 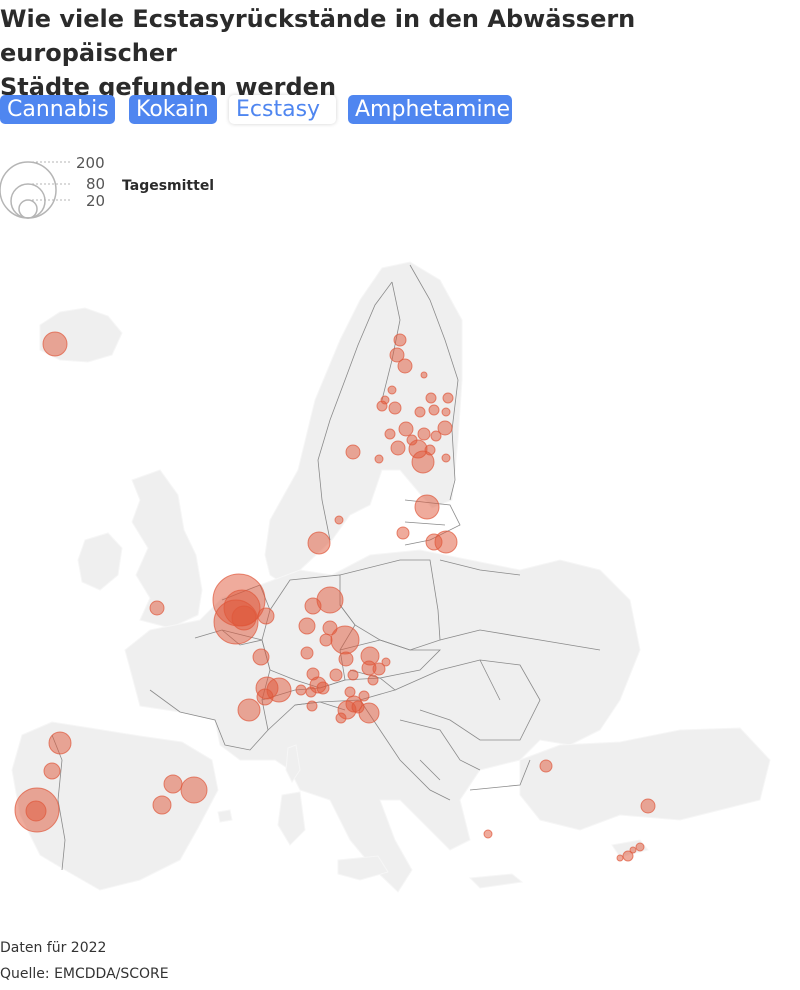 What do you see at coordinates (363, 868) in the screenshot?
I see `landmass-sicily` at bounding box center [363, 868].